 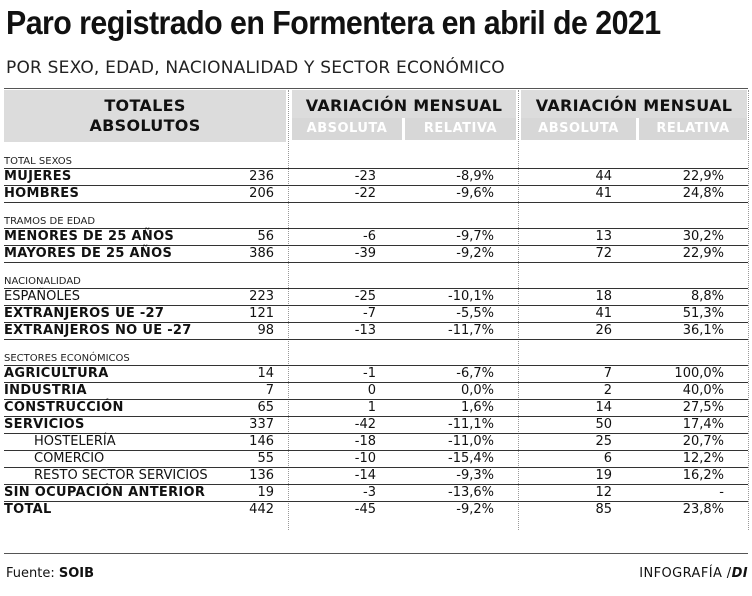 I want to click on cell-monthly-absolute: -7, so click(x=369, y=313).